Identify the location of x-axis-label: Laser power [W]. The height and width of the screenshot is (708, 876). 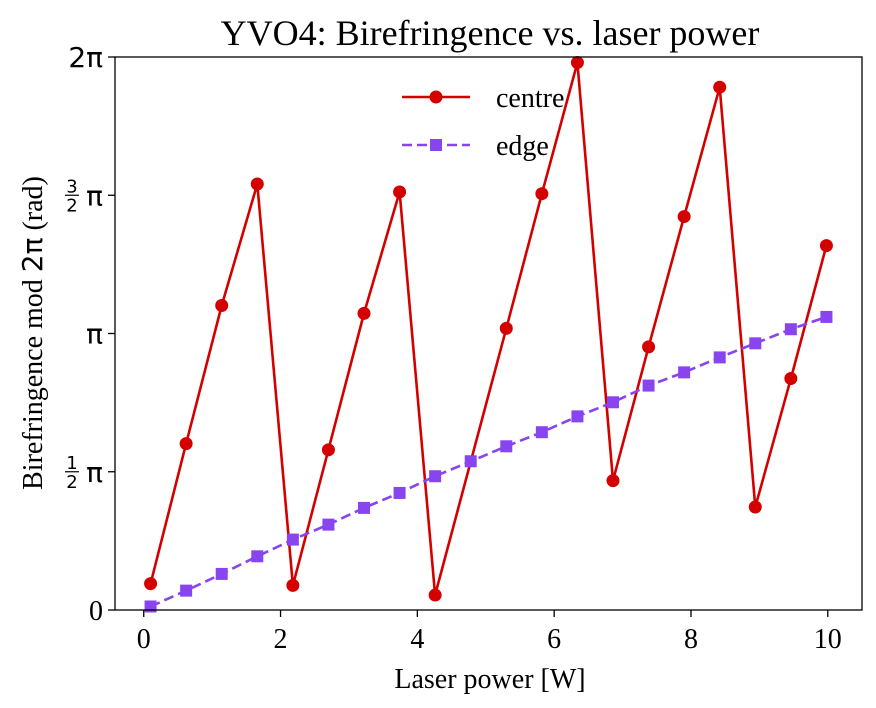
(489, 679).